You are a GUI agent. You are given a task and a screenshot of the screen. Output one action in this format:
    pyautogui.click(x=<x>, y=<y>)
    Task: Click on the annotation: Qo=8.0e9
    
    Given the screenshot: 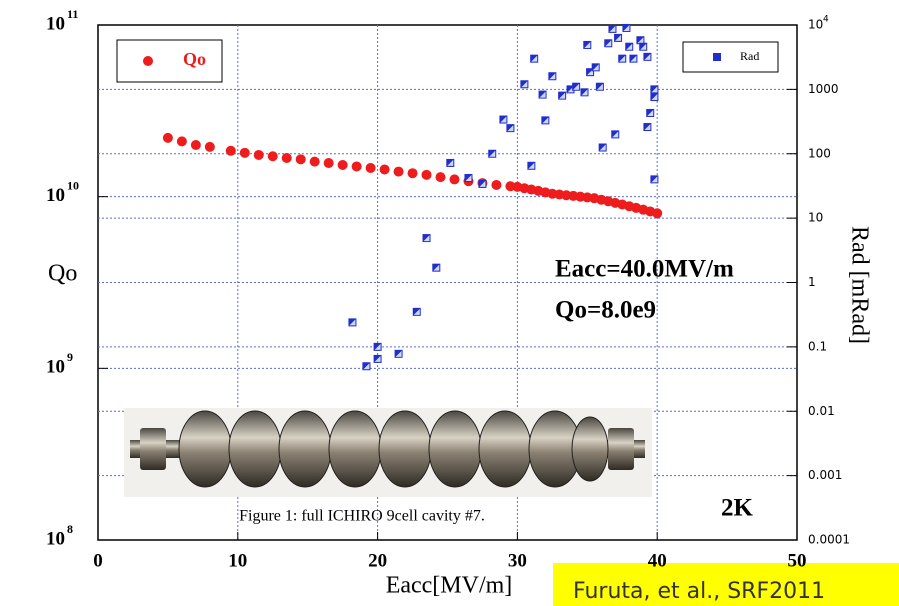 What is the action you would take?
    pyautogui.click(x=605, y=310)
    